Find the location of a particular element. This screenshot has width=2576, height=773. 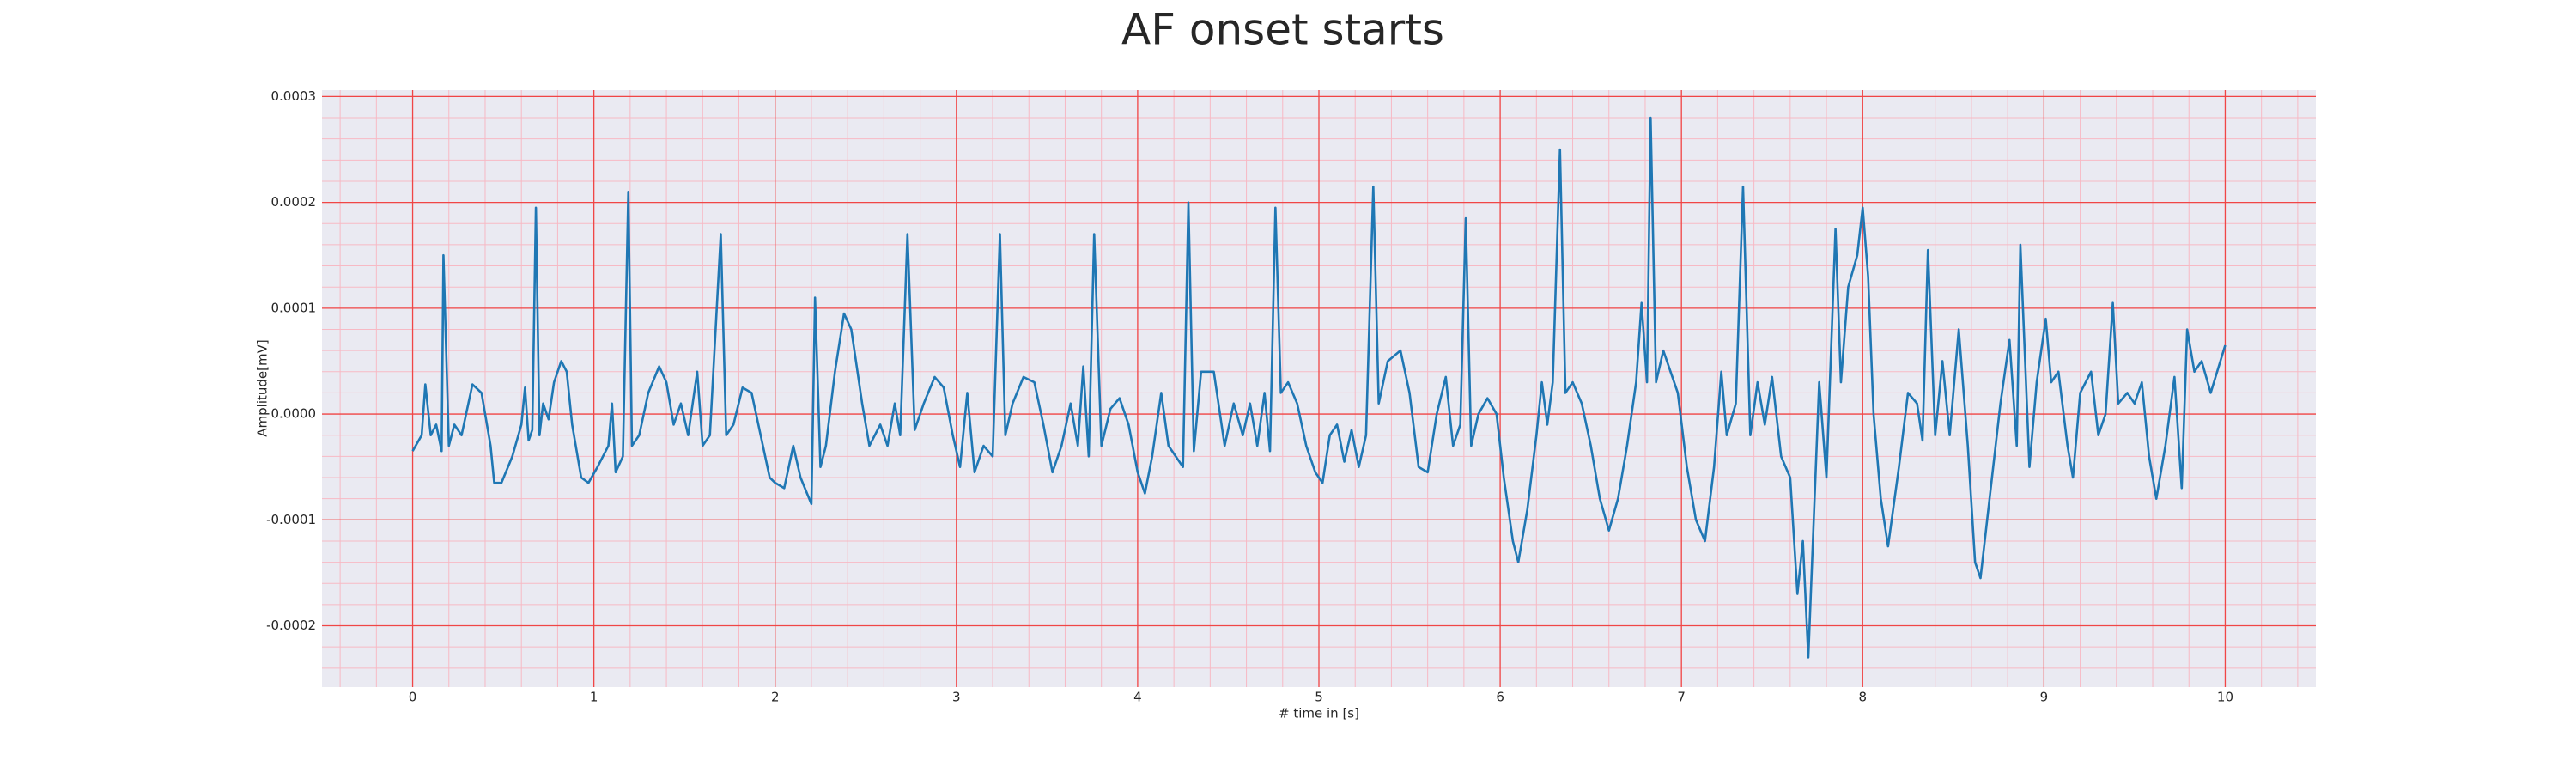

x-tick-label: 10 is located at coordinates (2225, 697).